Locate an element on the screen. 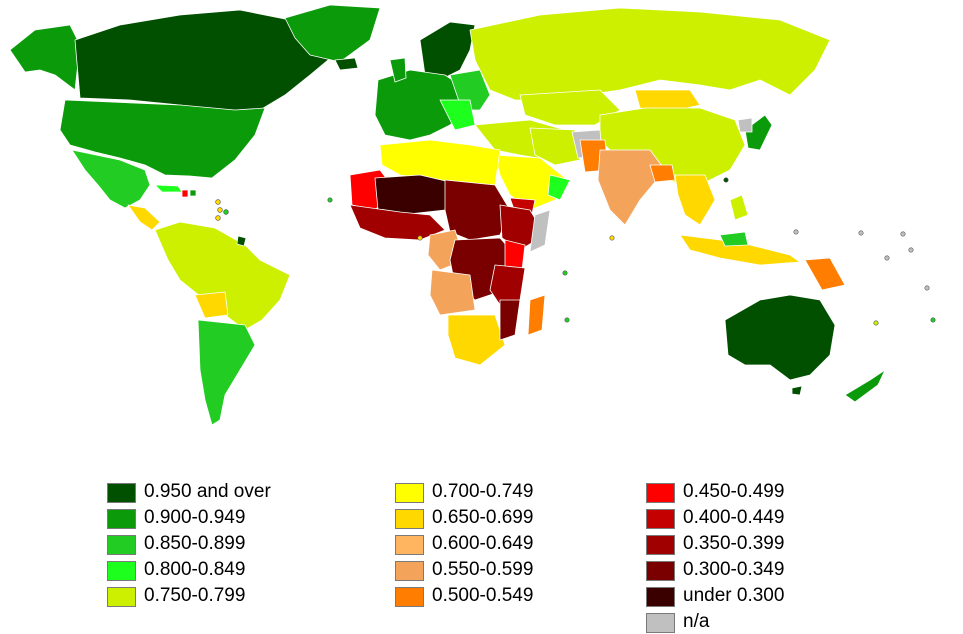  region-somalia is located at coordinates (540, 231).